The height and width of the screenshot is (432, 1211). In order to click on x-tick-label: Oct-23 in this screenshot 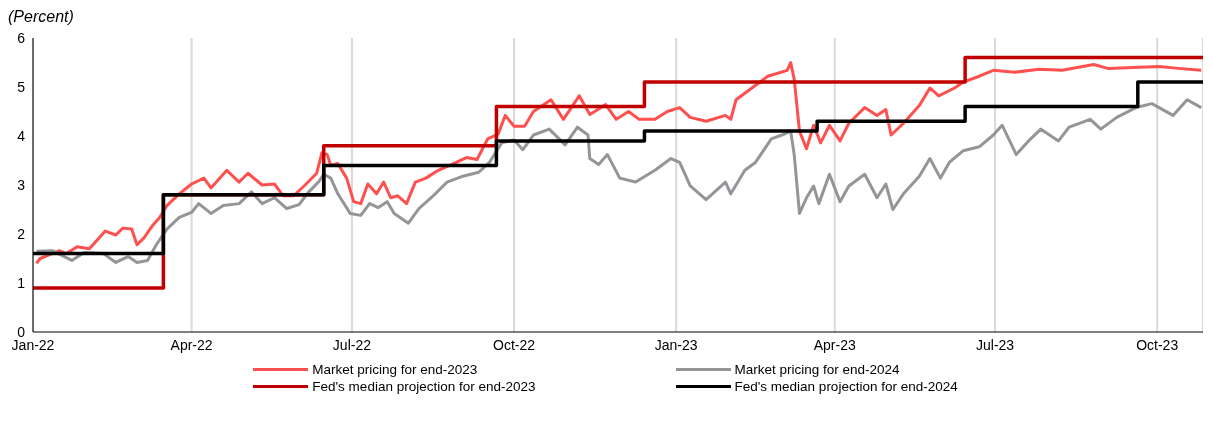, I will do `click(1157, 344)`.